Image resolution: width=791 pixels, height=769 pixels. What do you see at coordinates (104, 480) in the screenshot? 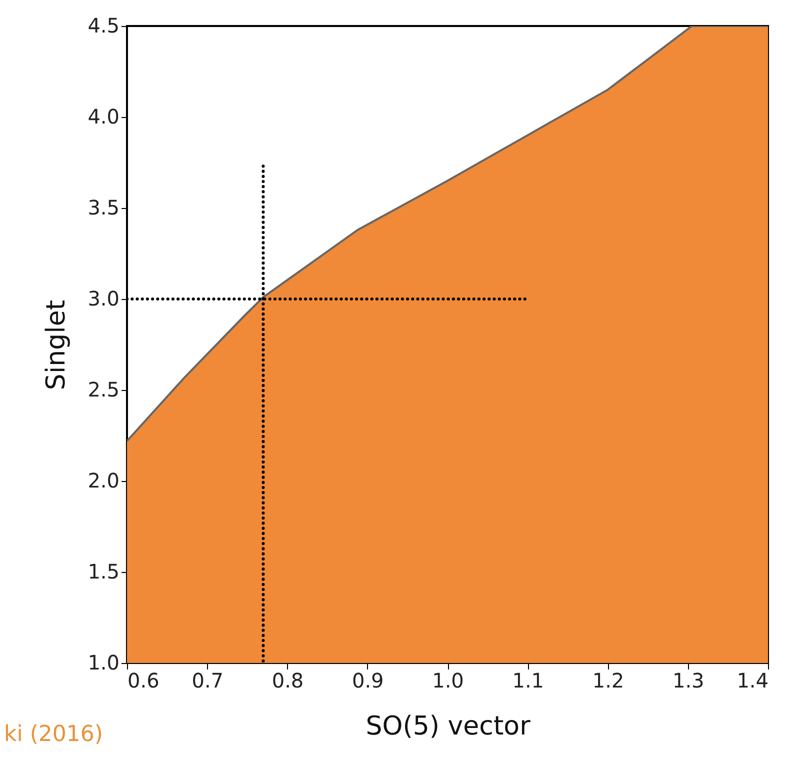
I see `y-tick-label: 2.0` at bounding box center [104, 480].